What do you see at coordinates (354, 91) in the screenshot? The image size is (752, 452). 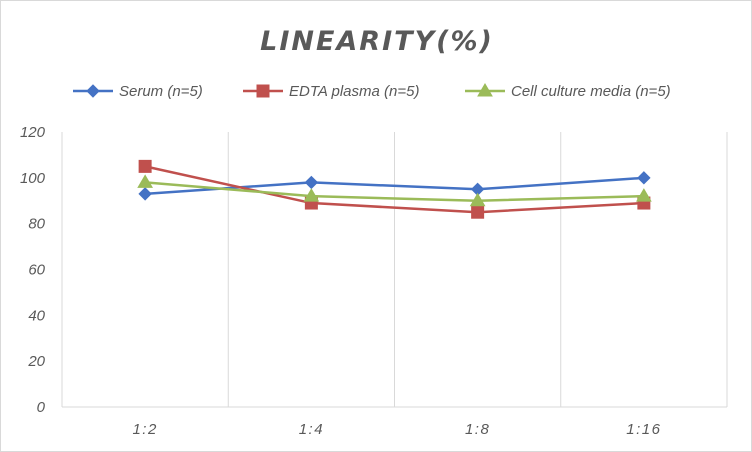 I see `legend-label: EDTA plasma (n=5)` at bounding box center [354, 91].